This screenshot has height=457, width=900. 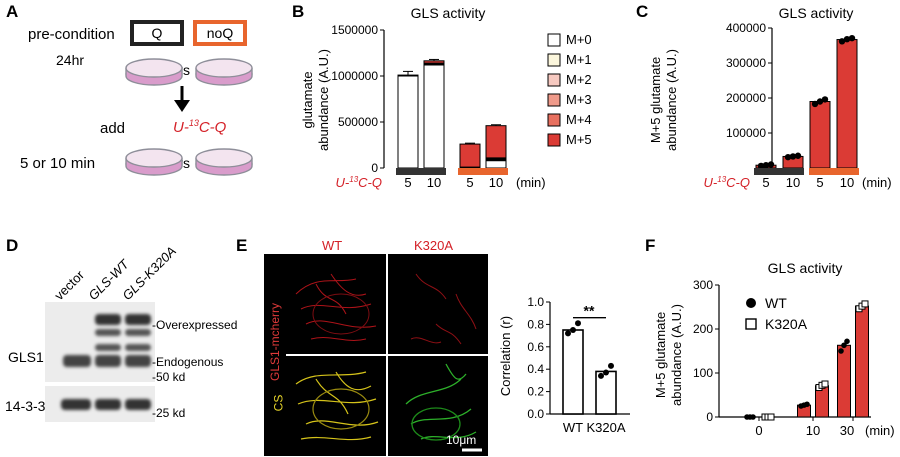 I want to click on panel-label-c: C, so click(x=642, y=11).